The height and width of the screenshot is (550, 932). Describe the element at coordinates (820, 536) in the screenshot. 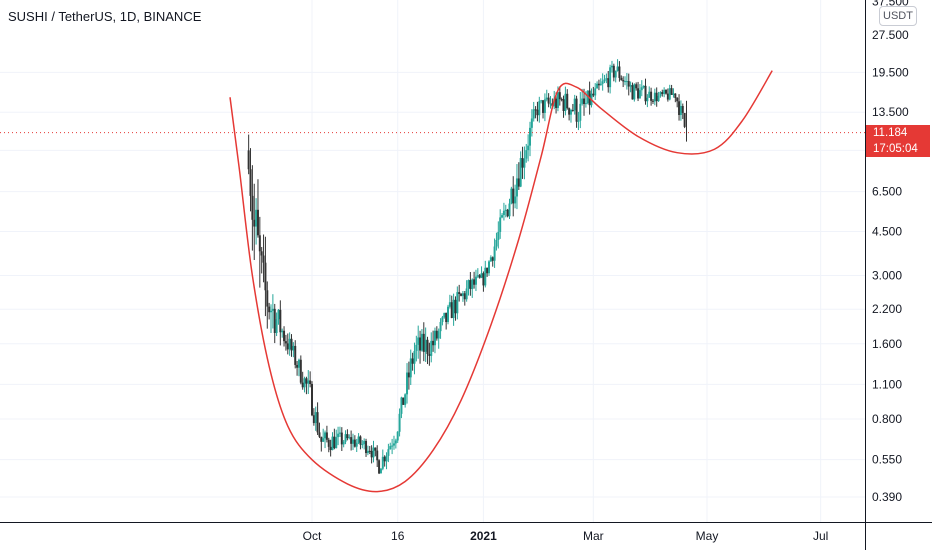

I see `x-tick-label: Jul` at that location.